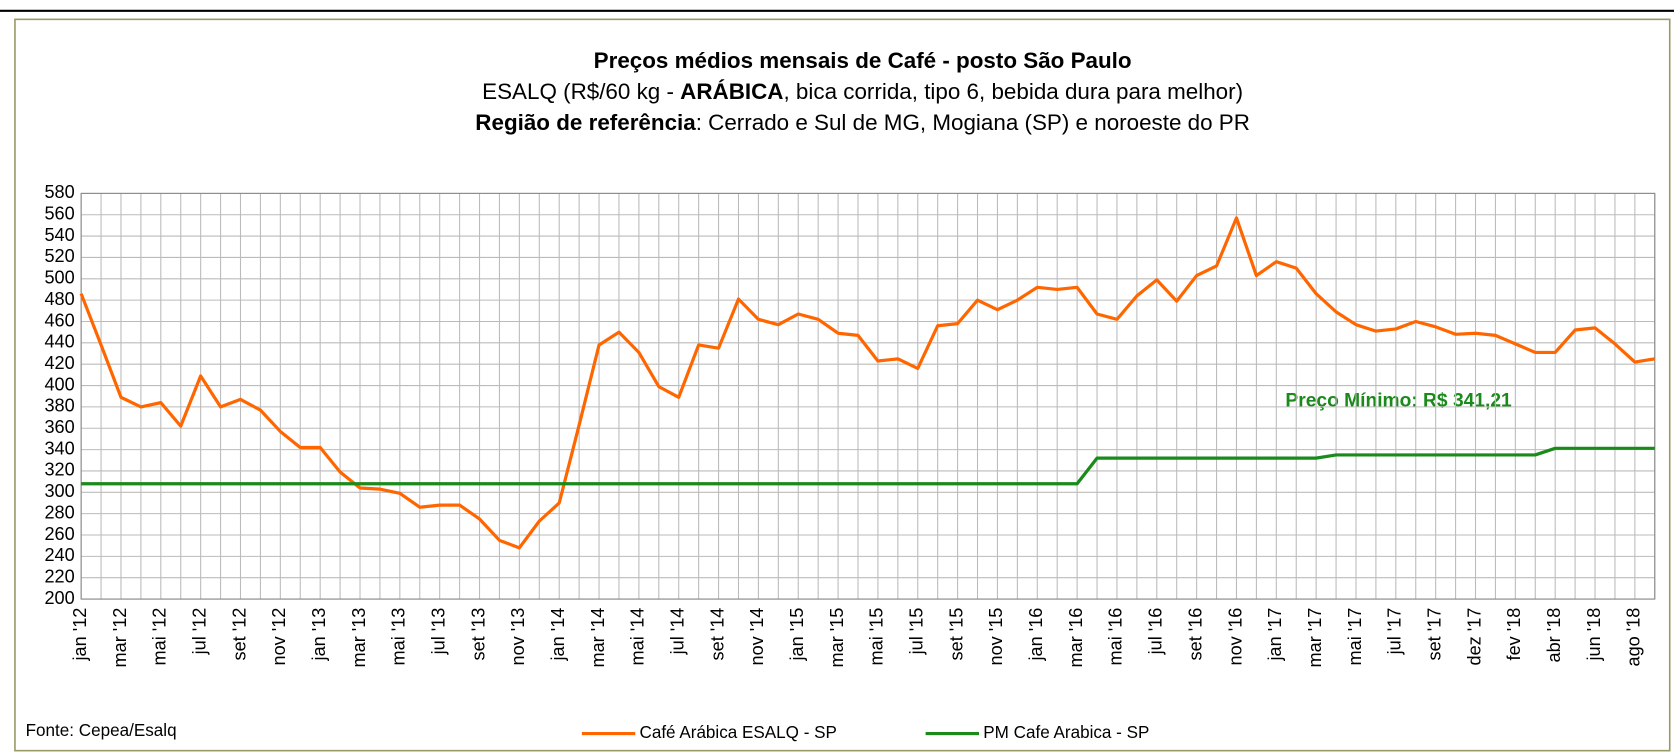 This screenshot has width=1674, height=754. I want to click on x-tick-label: mar '15, so click(837, 638).